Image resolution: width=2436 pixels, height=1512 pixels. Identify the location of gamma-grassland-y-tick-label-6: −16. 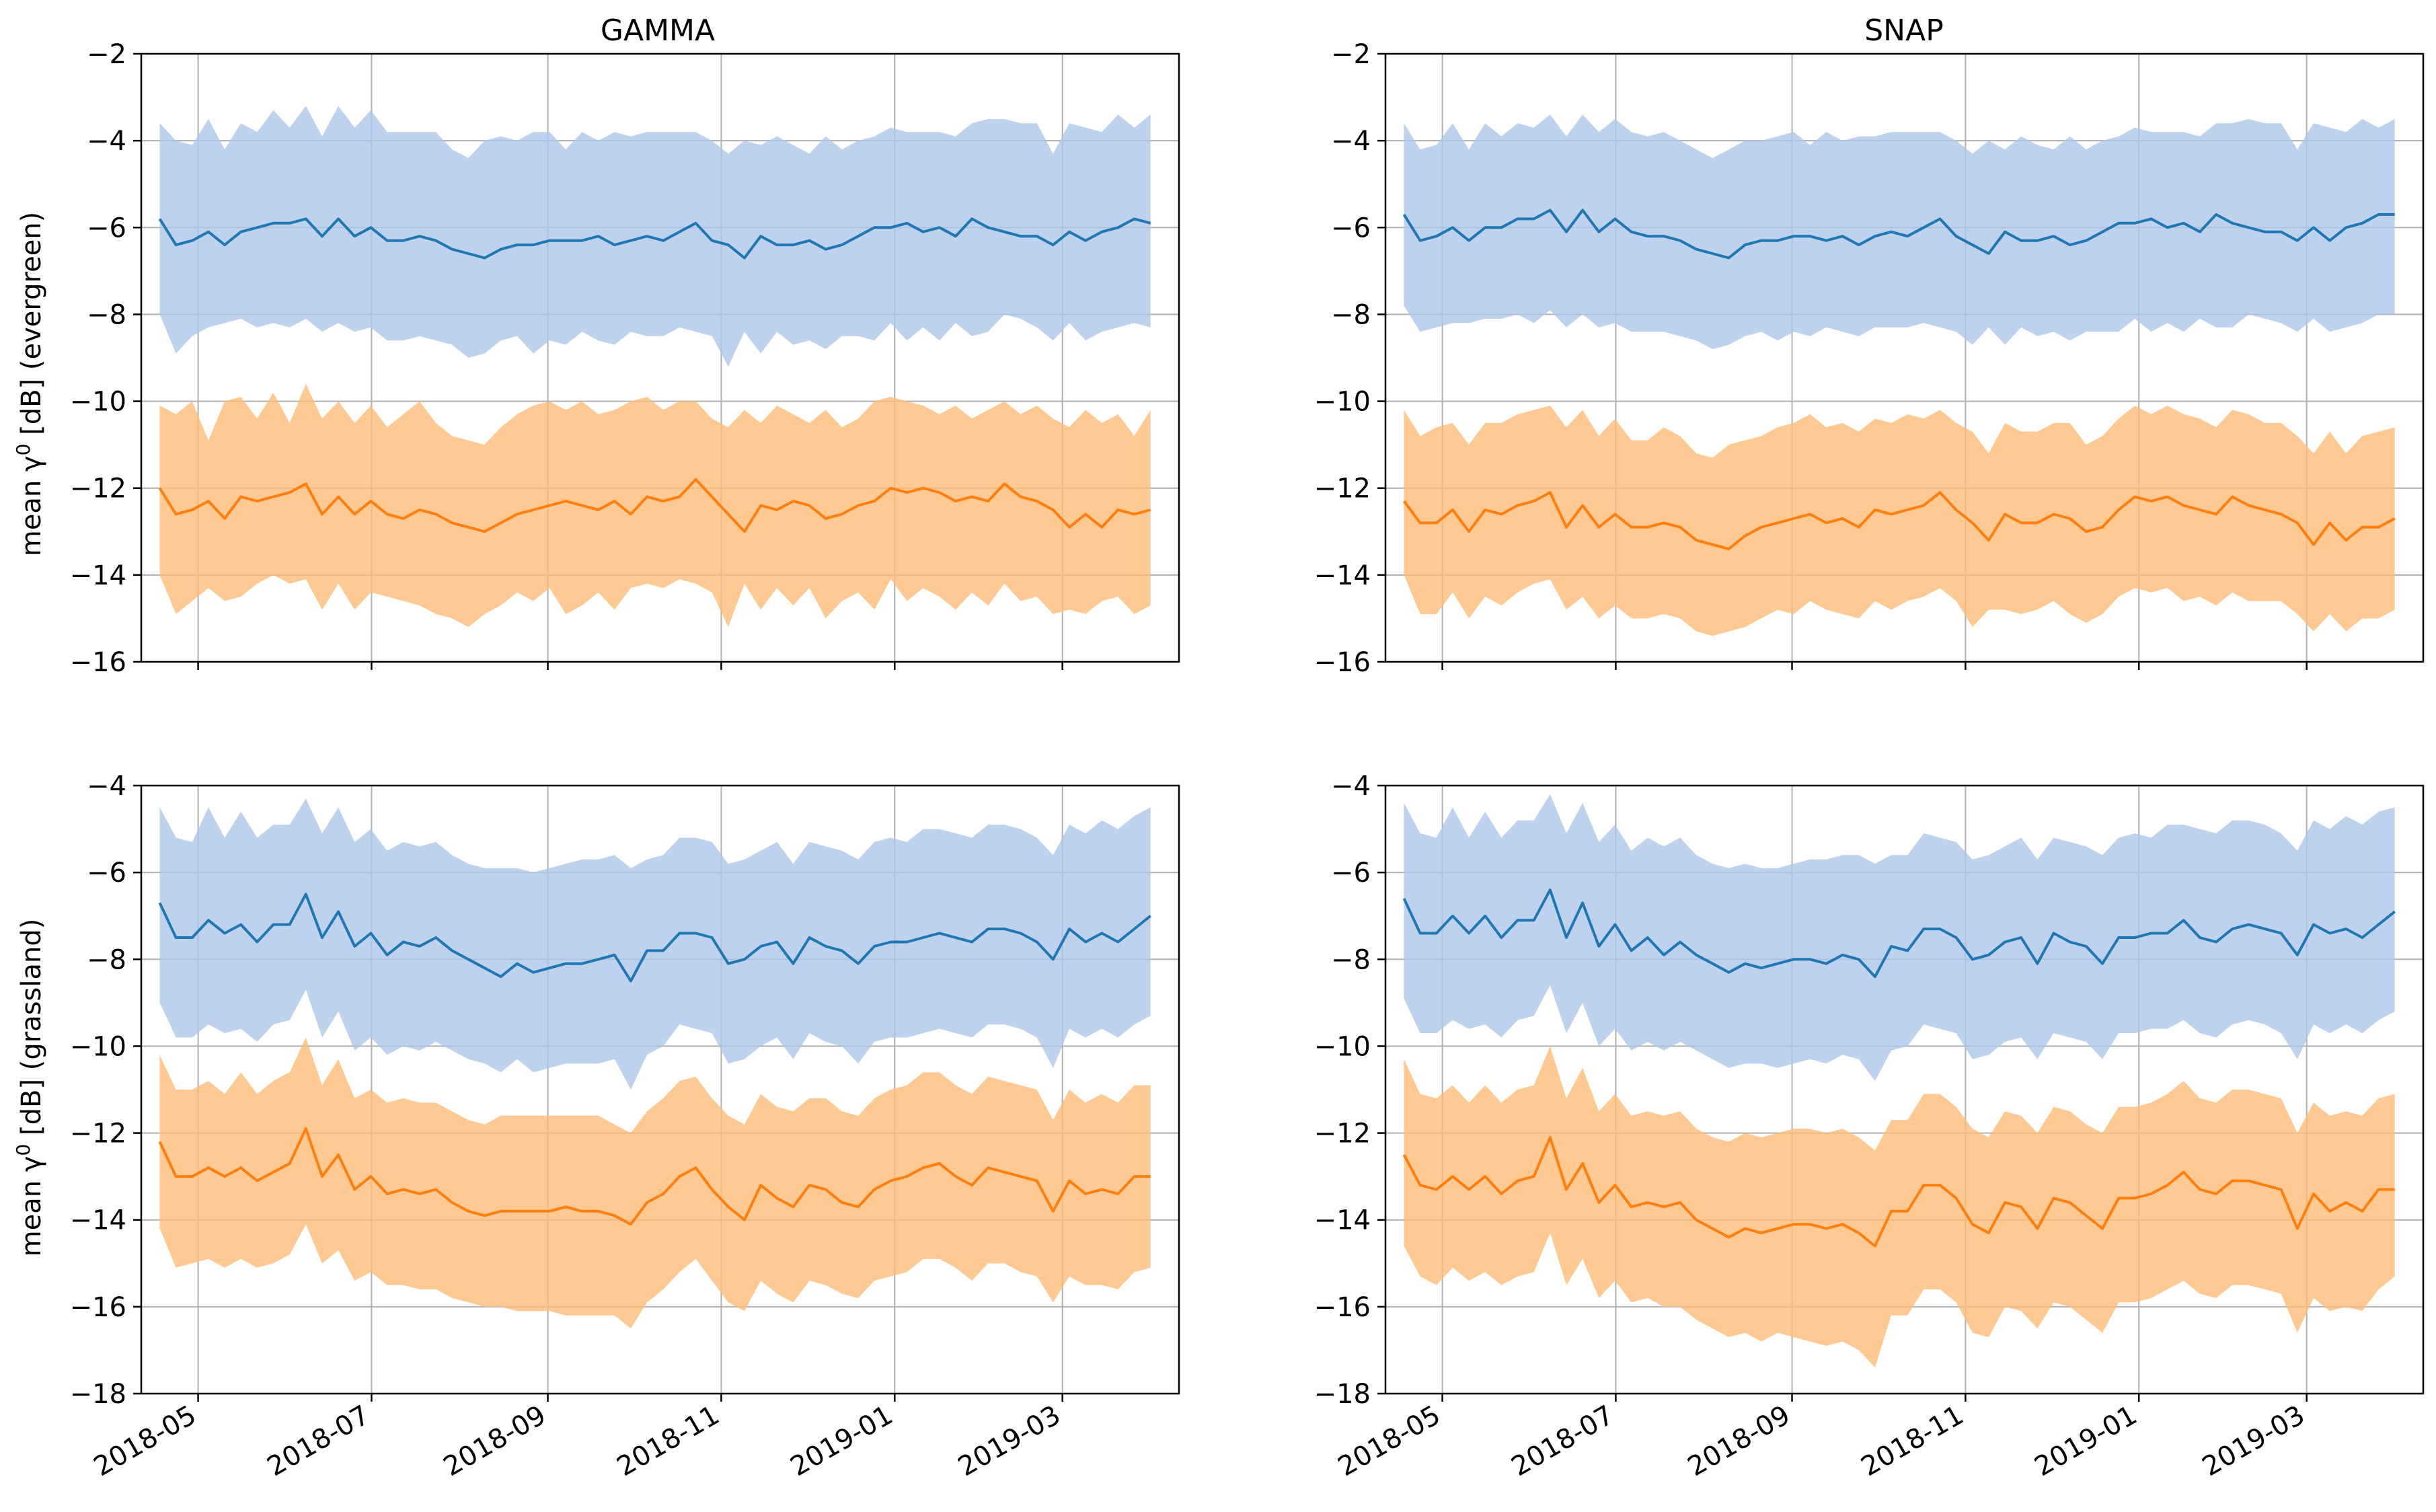
(98, 1307).